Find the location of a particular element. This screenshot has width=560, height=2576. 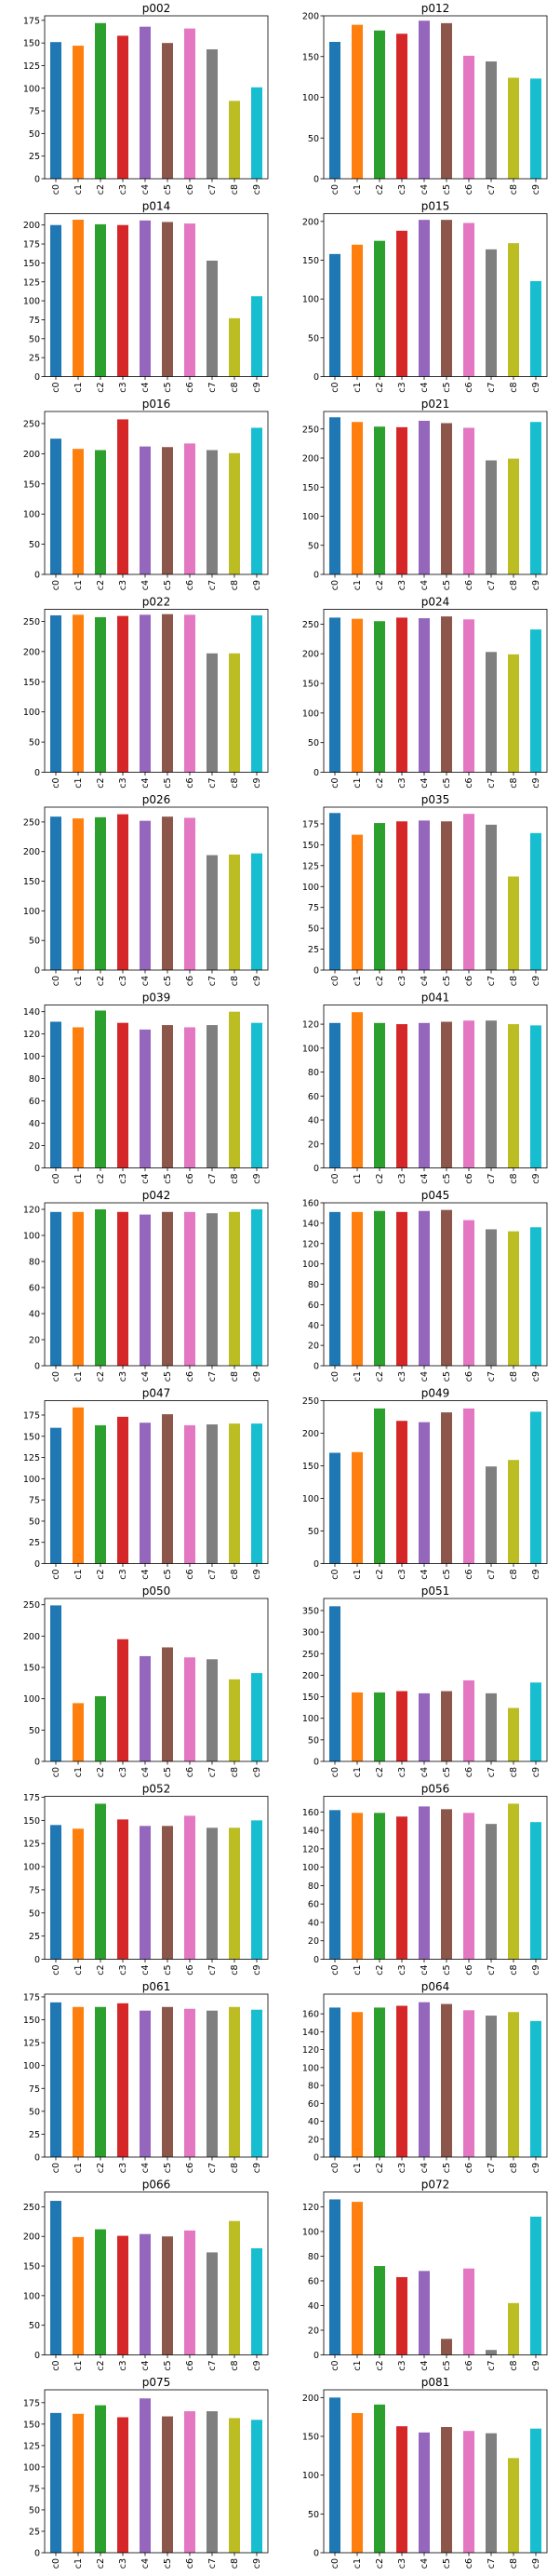

y-tick-label: 140 is located at coordinates (310, 1224).